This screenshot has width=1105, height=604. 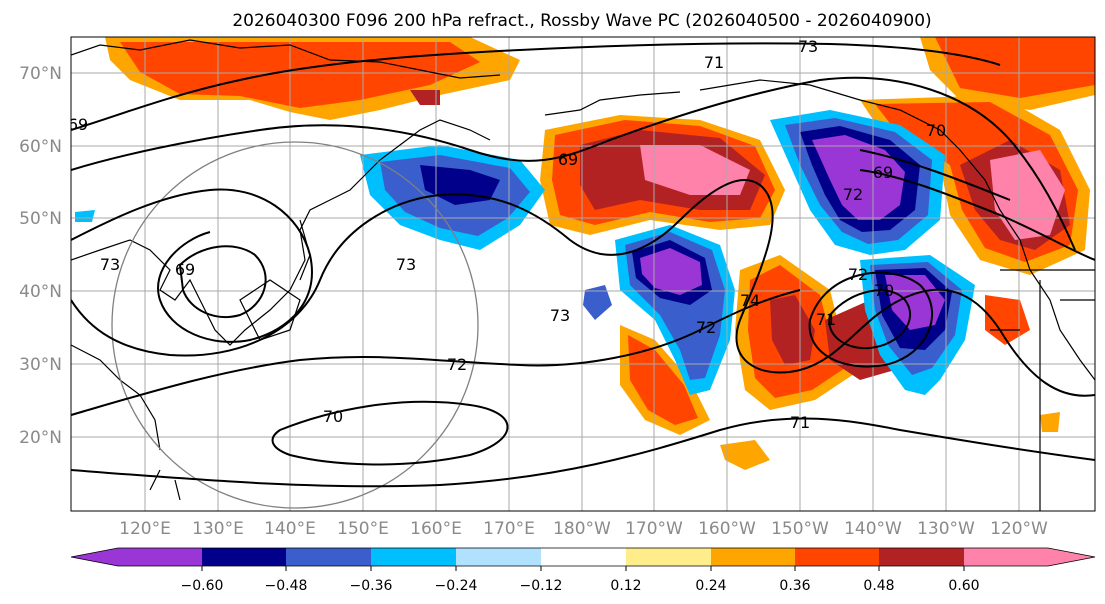 I want to click on lat-label: 70°N, so click(x=40, y=74).